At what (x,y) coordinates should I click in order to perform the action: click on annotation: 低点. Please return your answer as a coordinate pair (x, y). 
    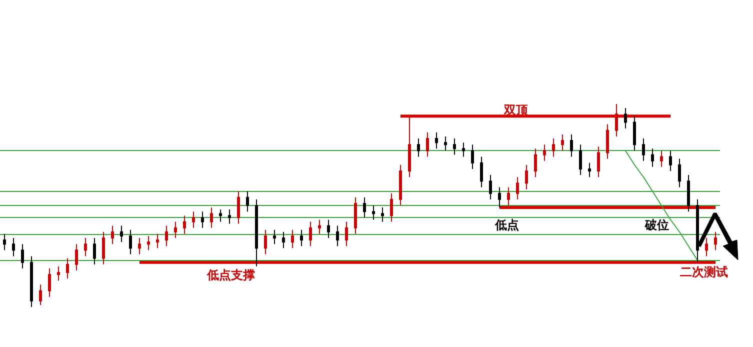
    Looking at the image, I should click on (506, 225).